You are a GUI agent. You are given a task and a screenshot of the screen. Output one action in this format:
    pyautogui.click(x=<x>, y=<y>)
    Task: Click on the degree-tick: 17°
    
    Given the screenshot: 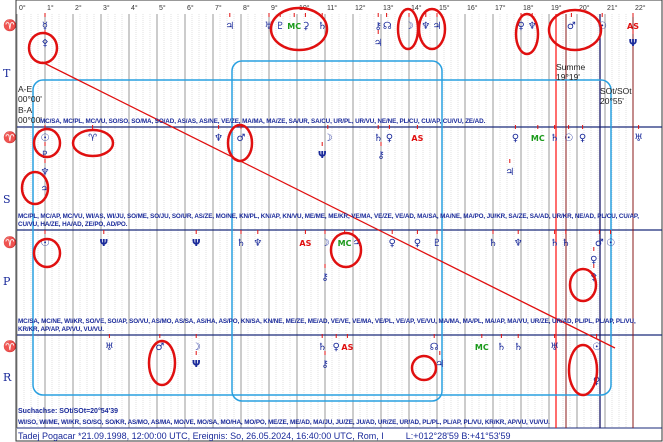 What is the action you would take?
    pyautogui.click(x=500, y=8)
    